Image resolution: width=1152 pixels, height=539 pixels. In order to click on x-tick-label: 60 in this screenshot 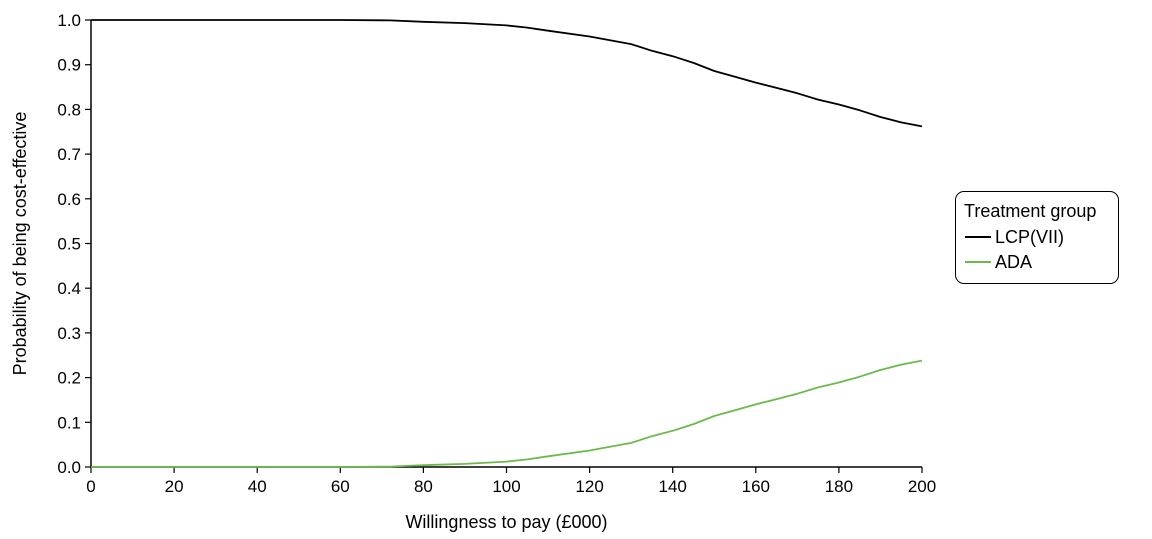, I will do `click(340, 486)`.